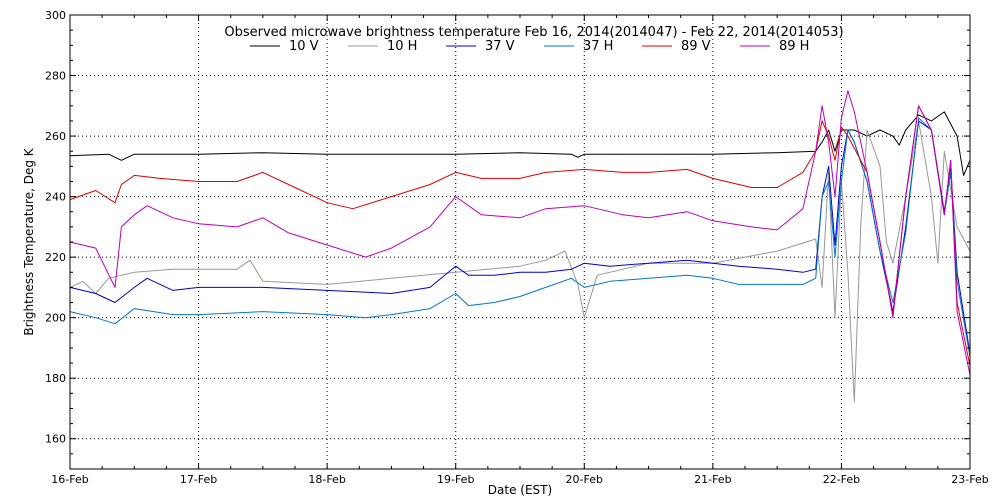  What do you see at coordinates (402, 46) in the screenshot?
I see `legend-label: 10 H` at bounding box center [402, 46].